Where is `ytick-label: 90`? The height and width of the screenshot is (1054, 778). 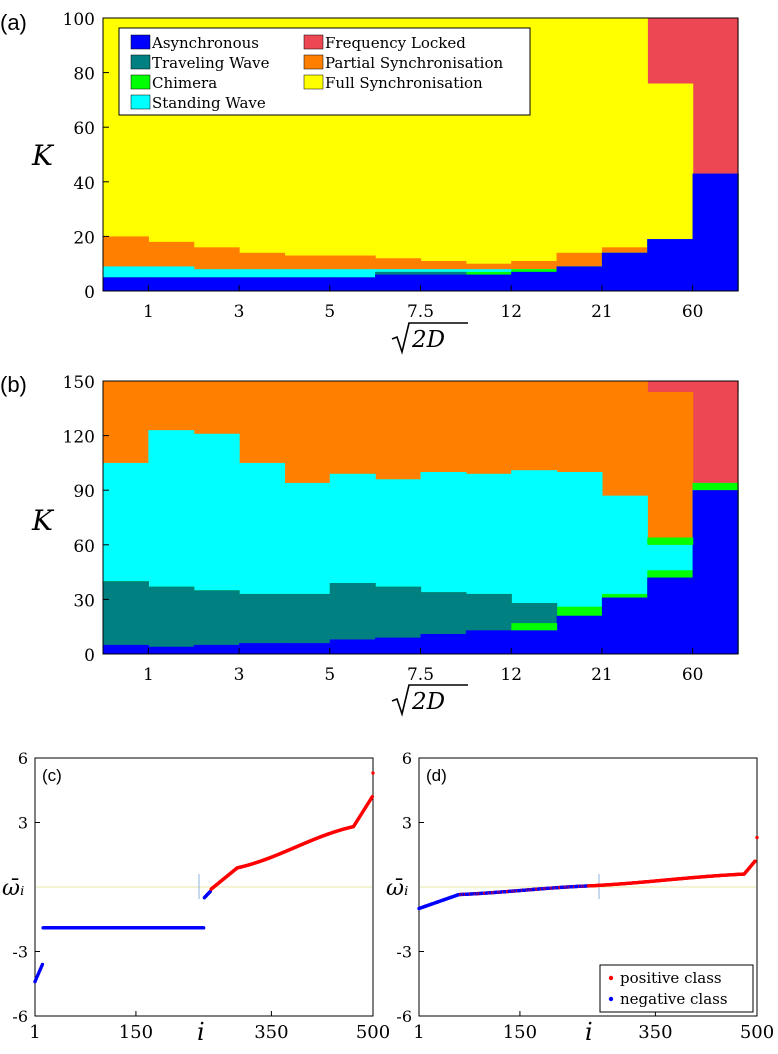
ytick-label: 90 is located at coordinates (84, 492).